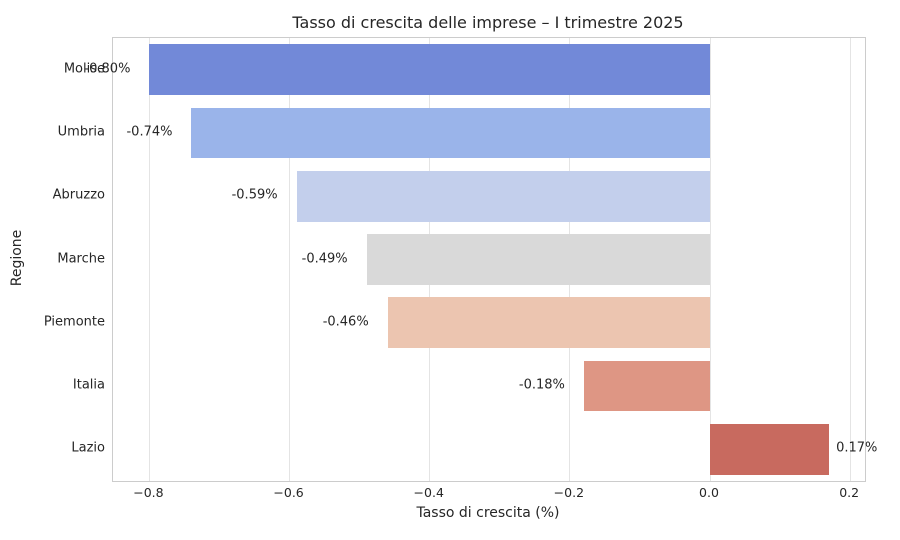  What do you see at coordinates (74, 322) in the screenshot?
I see `y-tick-label: Piemonte` at bounding box center [74, 322].